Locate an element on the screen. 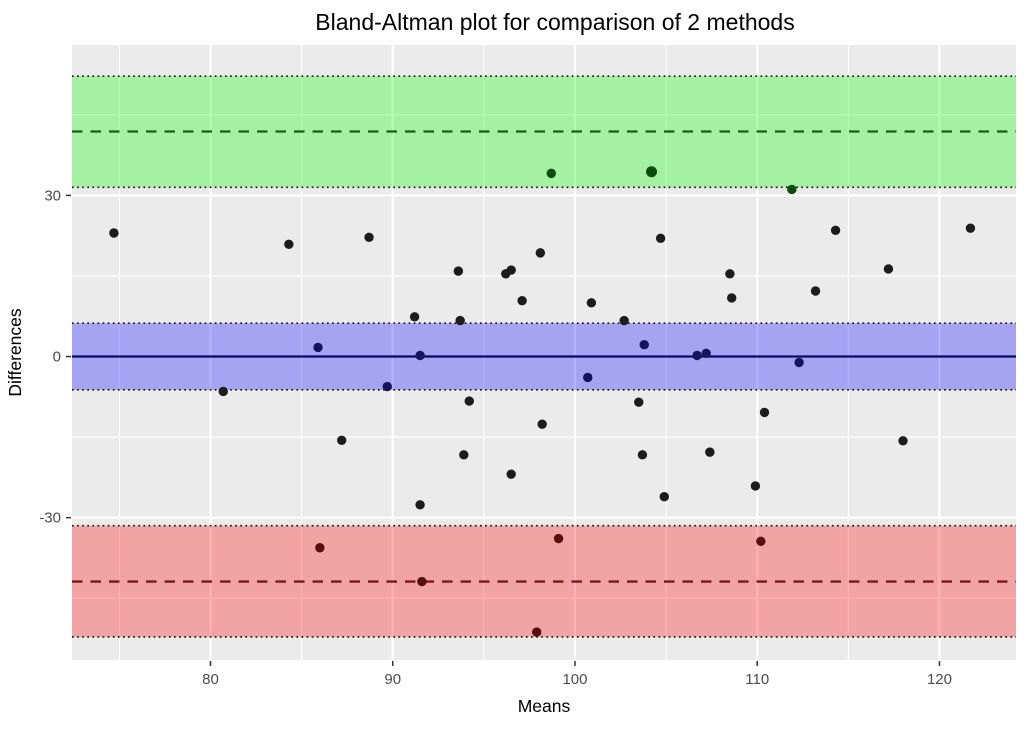 This screenshot has width=1024, height=736. x-tick-label: 80 is located at coordinates (210, 679).